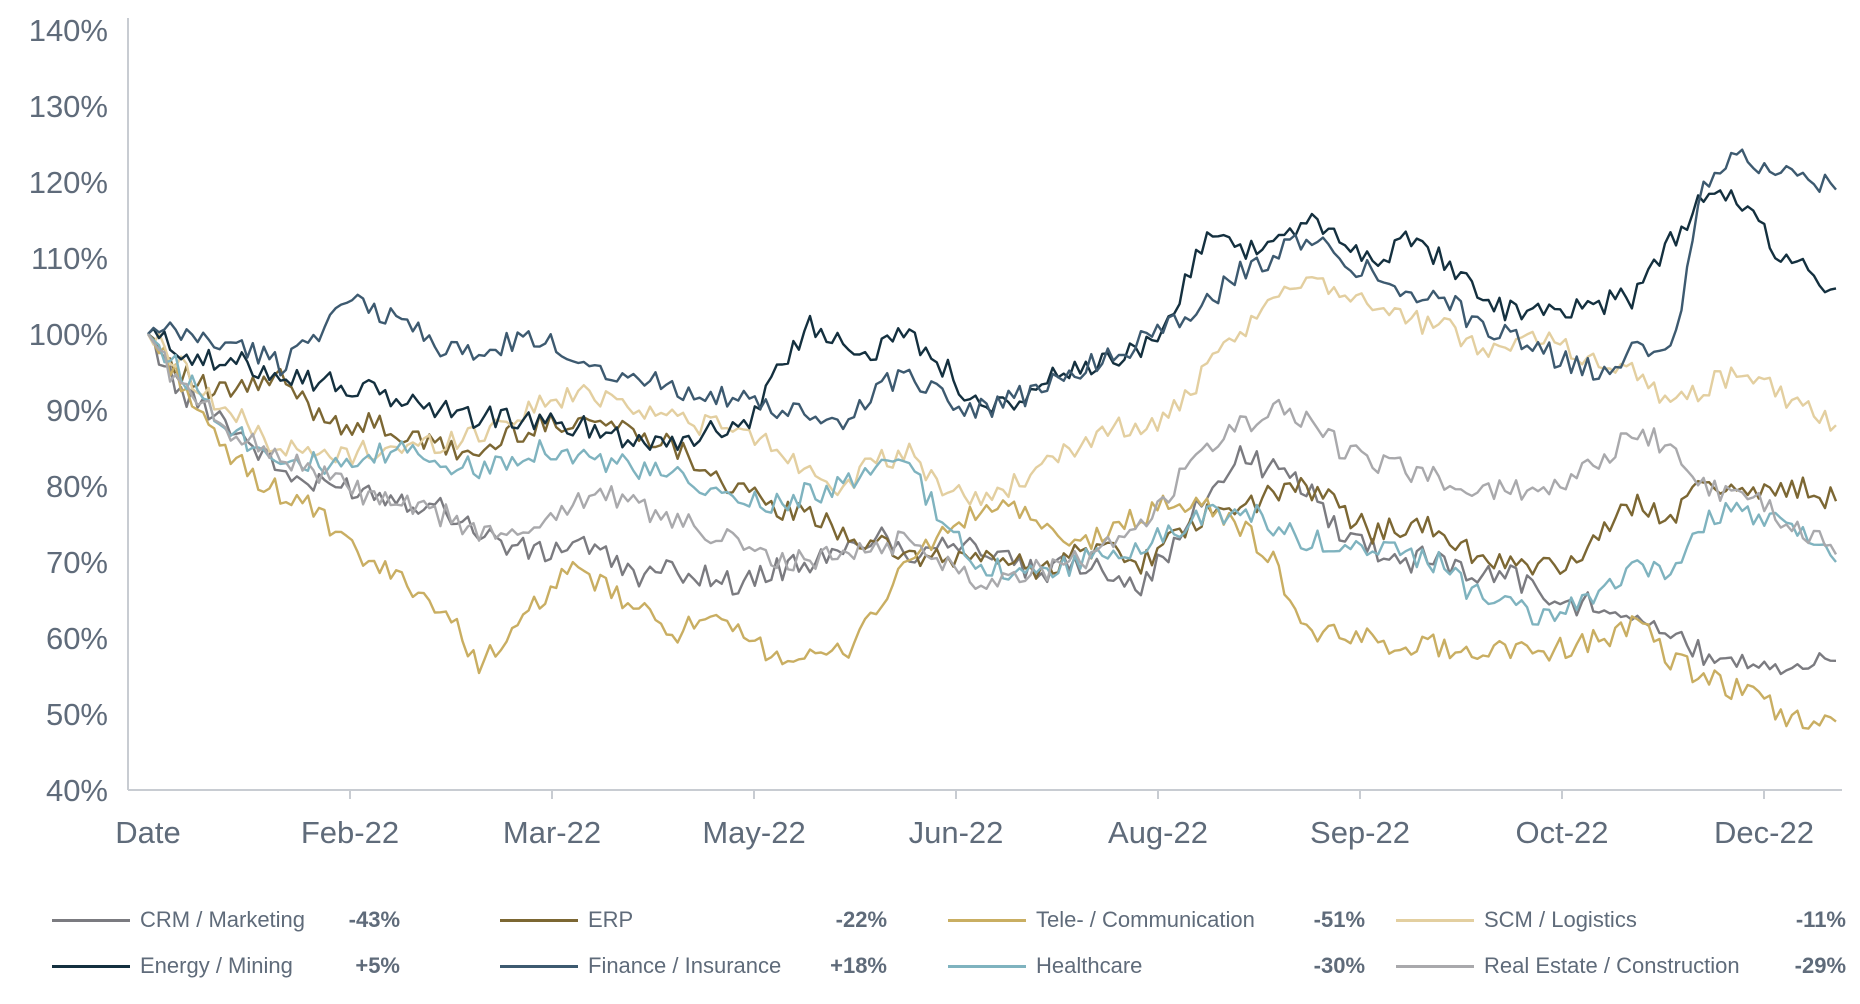 The image size is (1860, 1004). What do you see at coordinates (753, 832) in the screenshot?
I see `x-tick-label: May-22` at bounding box center [753, 832].